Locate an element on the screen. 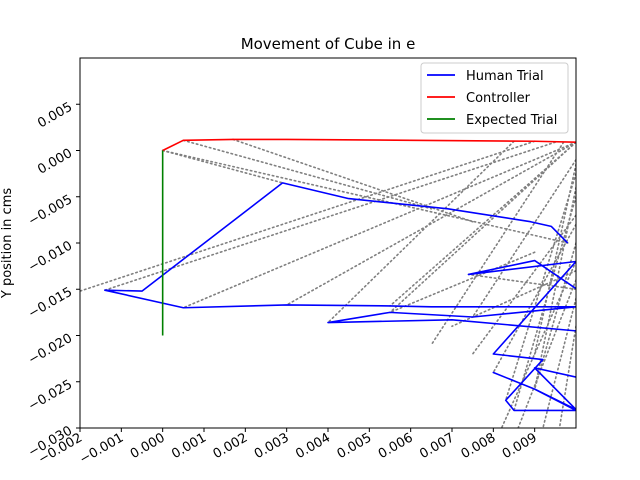 The width and height of the screenshot is (640, 480). y-tick-label: −0.025 is located at coordinates (50, 395).